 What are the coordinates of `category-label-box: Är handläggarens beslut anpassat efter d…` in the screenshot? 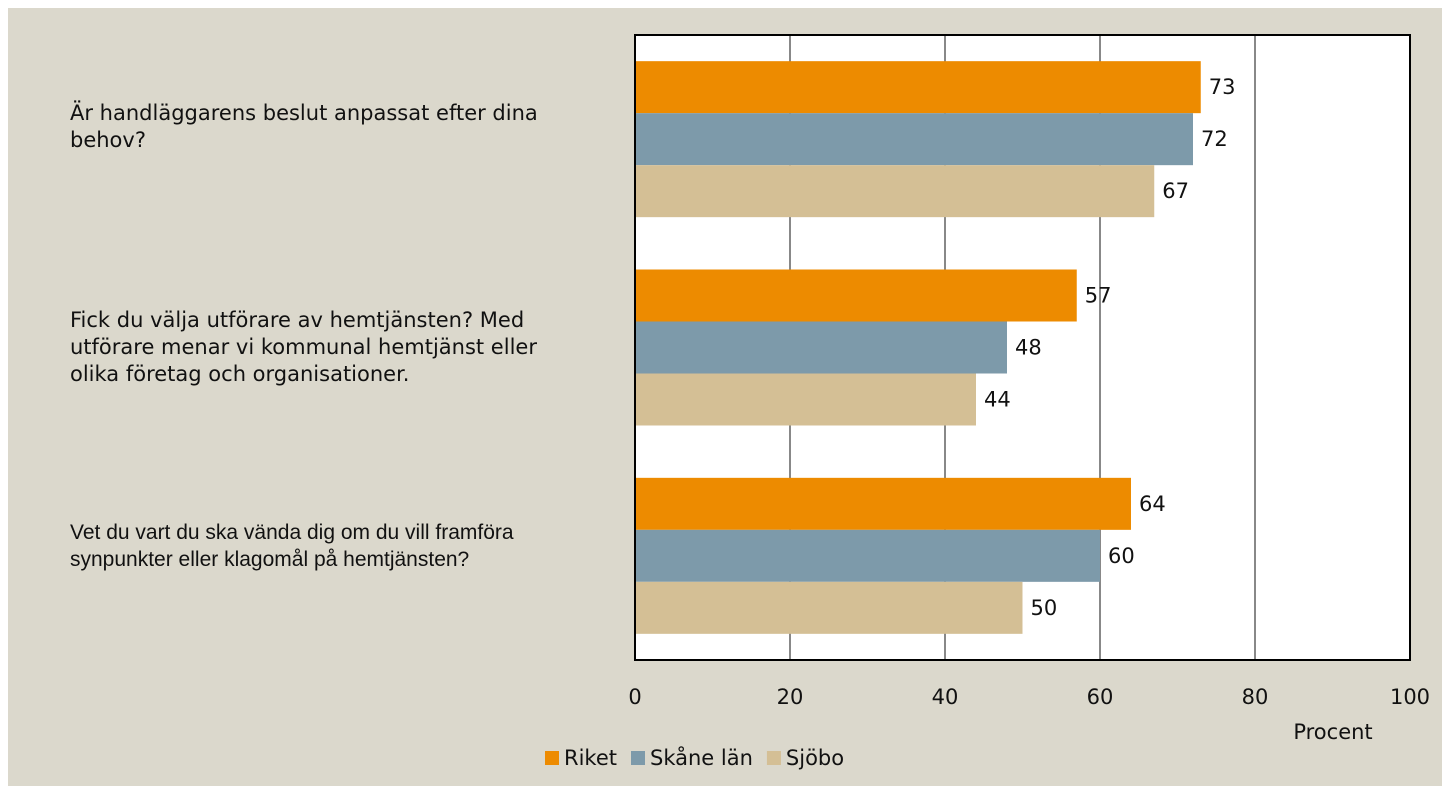 It's located at (304, 126).